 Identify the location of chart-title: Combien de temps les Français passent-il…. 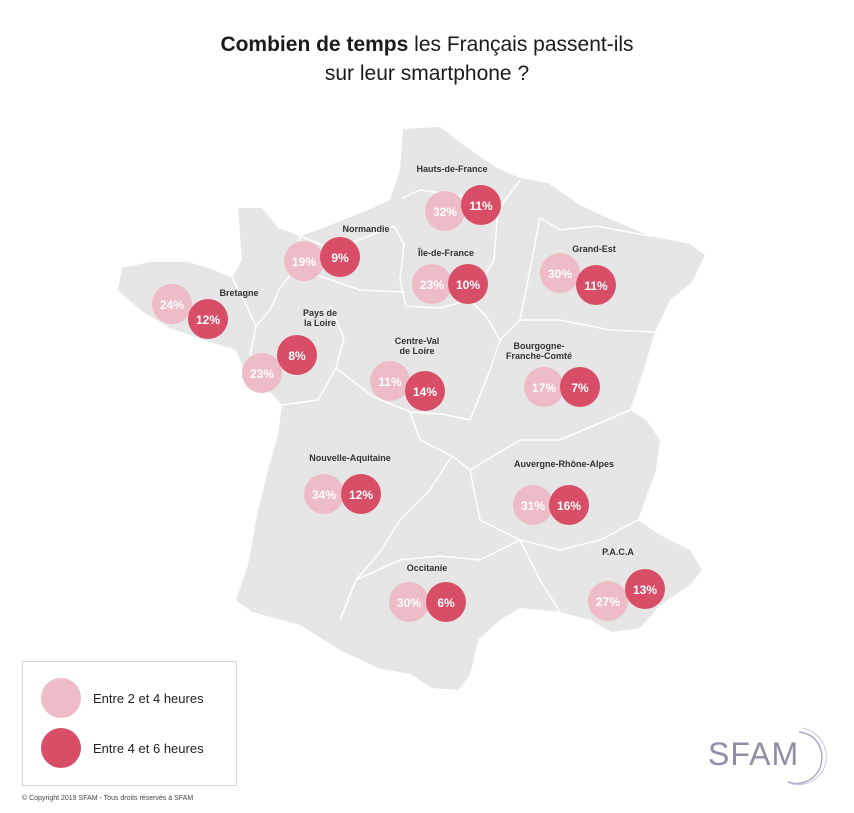
(427, 59).